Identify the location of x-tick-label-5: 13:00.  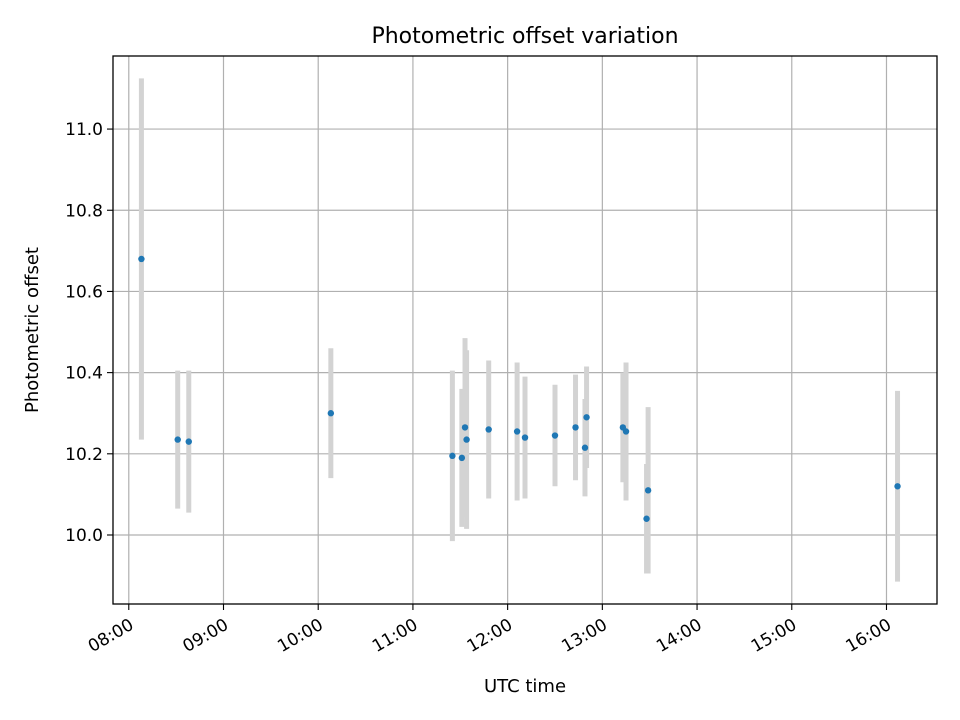
(584, 636).